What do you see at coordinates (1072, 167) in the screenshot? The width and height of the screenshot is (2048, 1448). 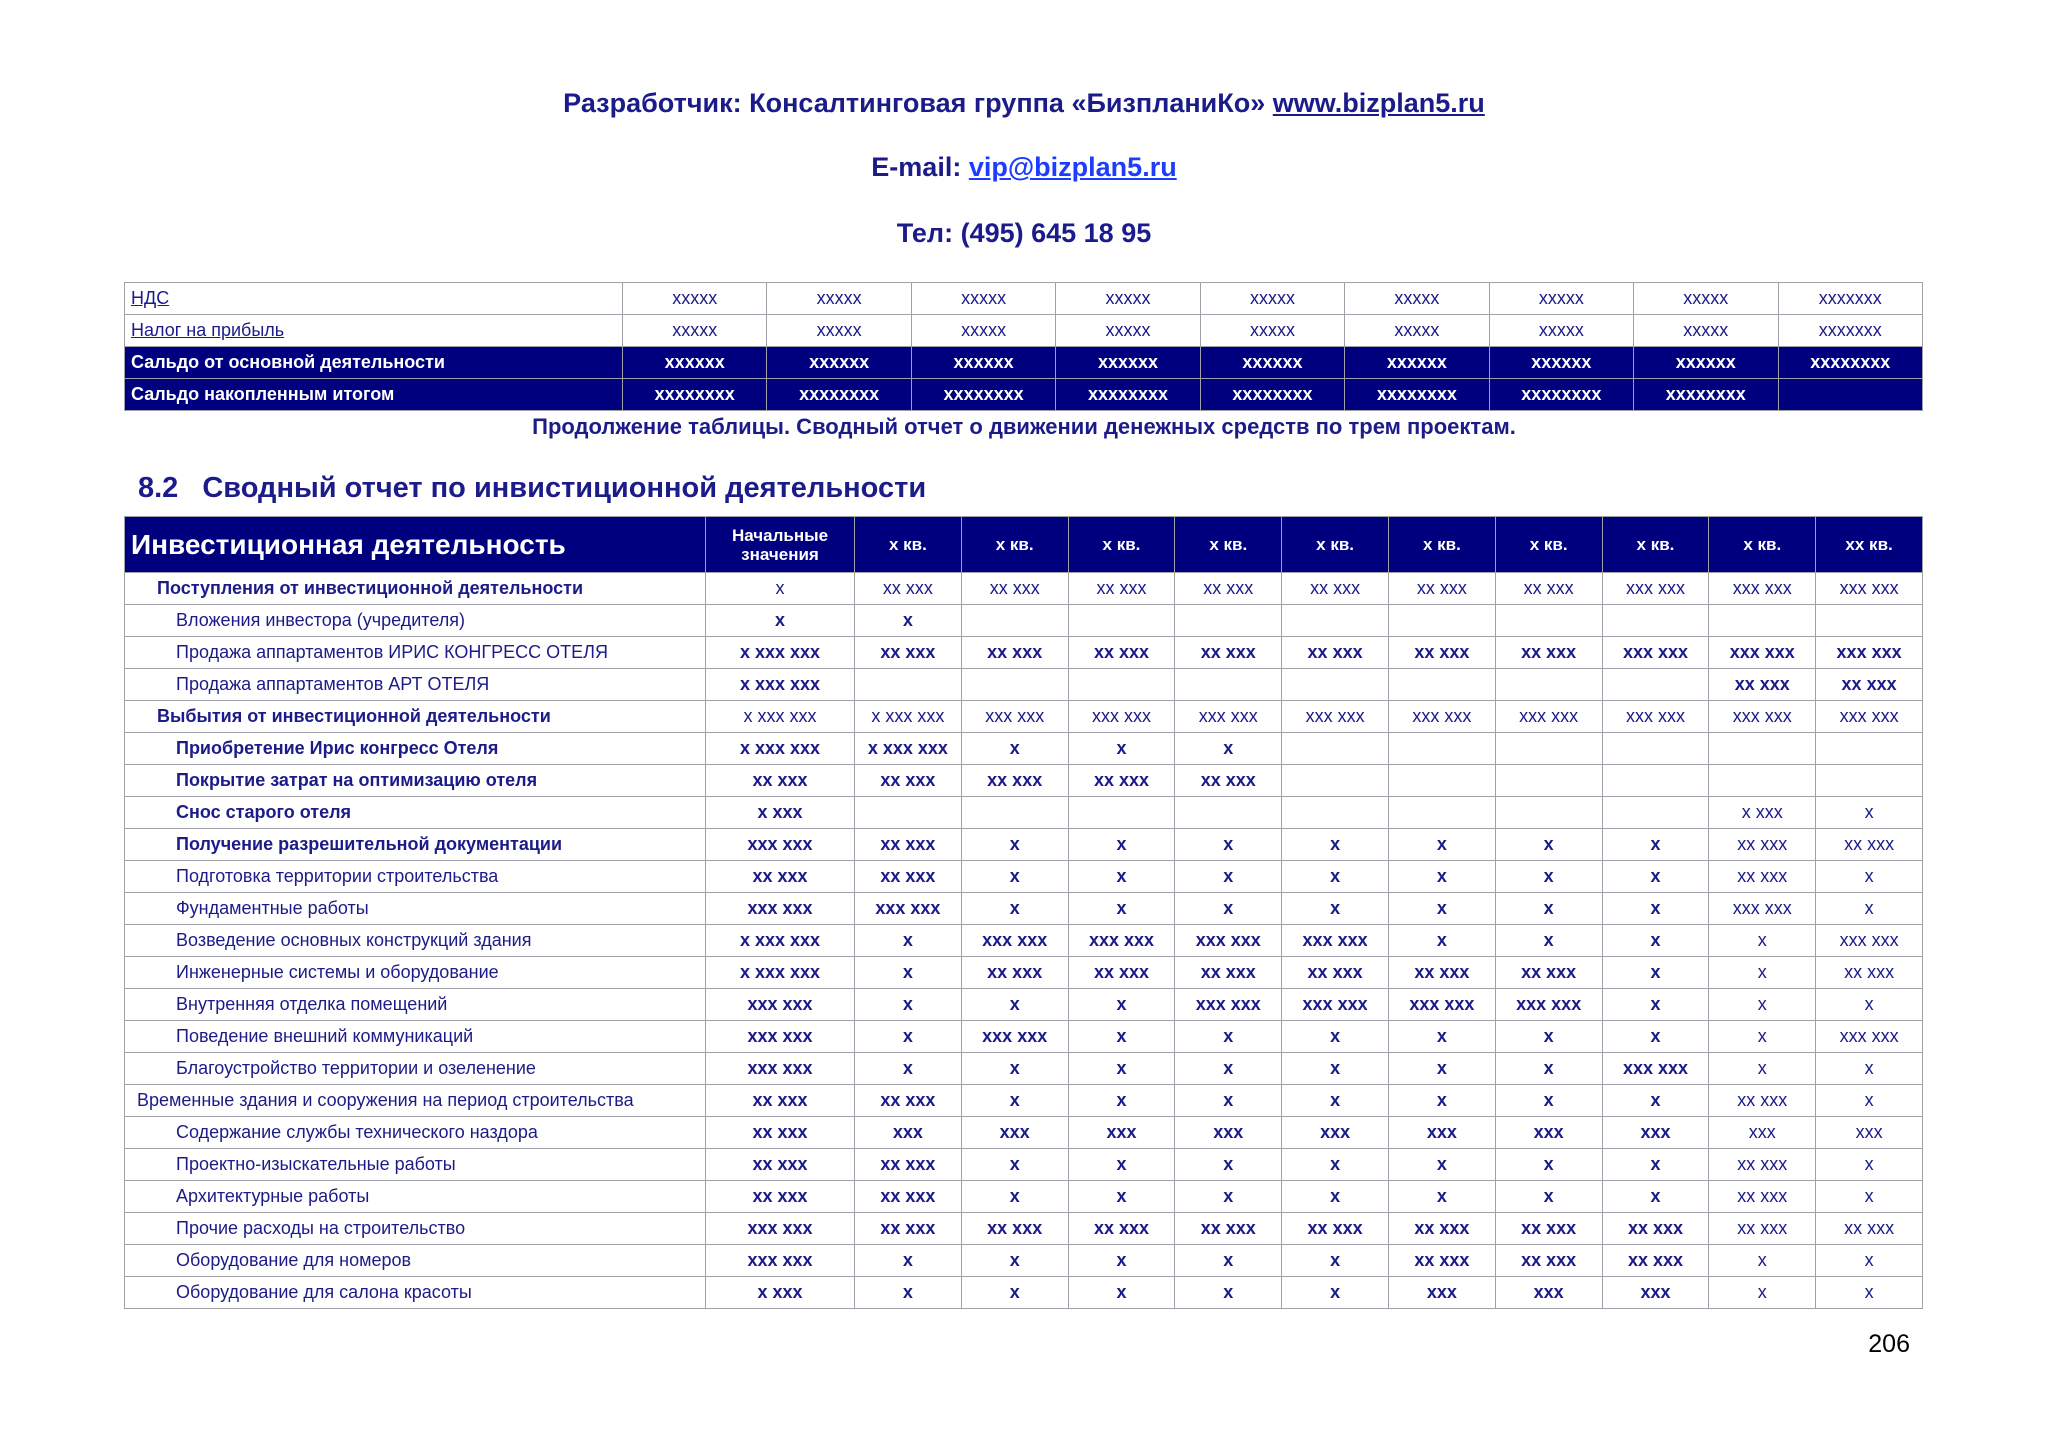 I see `email-link: vip@bizplan5.ru` at bounding box center [1072, 167].